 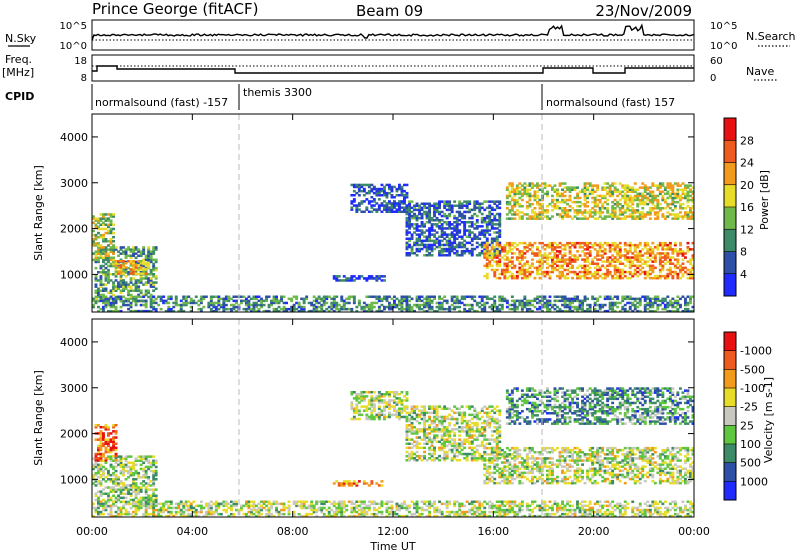 What do you see at coordinates (610, 102) in the screenshot?
I see `cpid-segment-3: normalsound (fast) 157` at bounding box center [610, 102].